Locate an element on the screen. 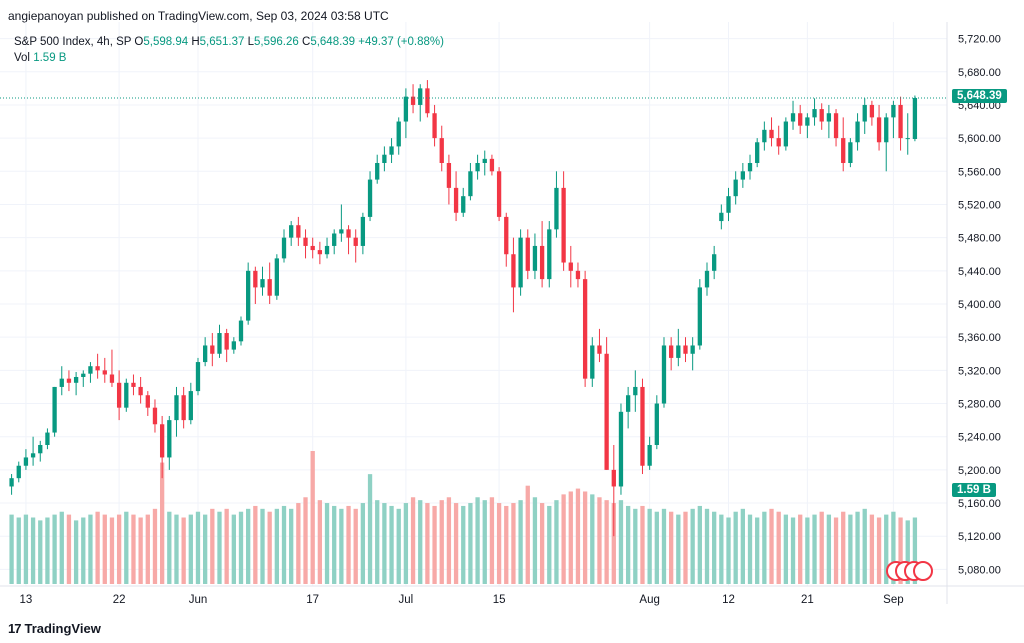 Image resolution: width=1024 pixels, height=643 pixels. y-tick-label: 5,400.00 is located at coordinates (979, 305).